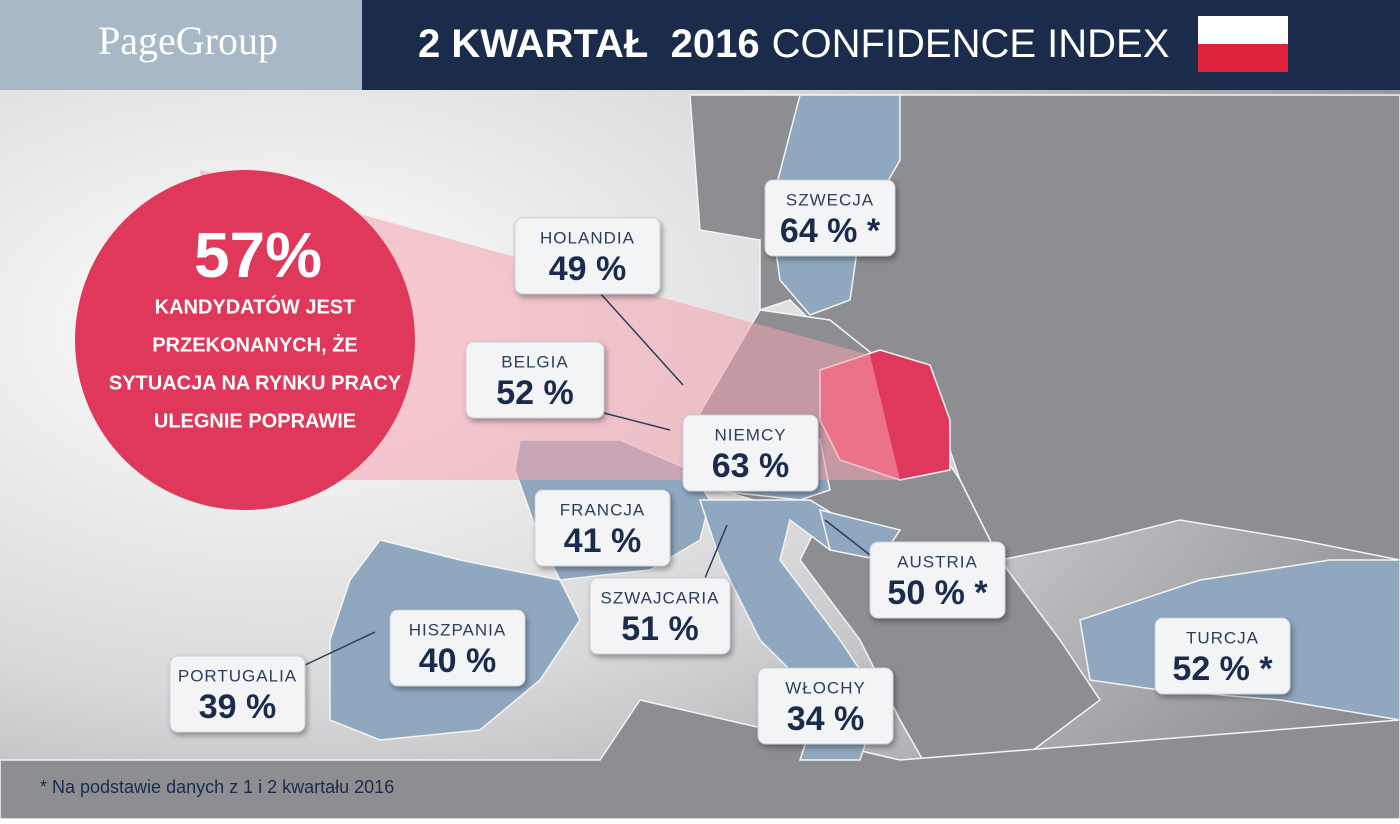 The height and width of the screenshot is (824, 1400). What do you see at coordinates (825, 687) in the screenshot?
I see `country-name: WŁOCHY` at bounding box center [825, 687].